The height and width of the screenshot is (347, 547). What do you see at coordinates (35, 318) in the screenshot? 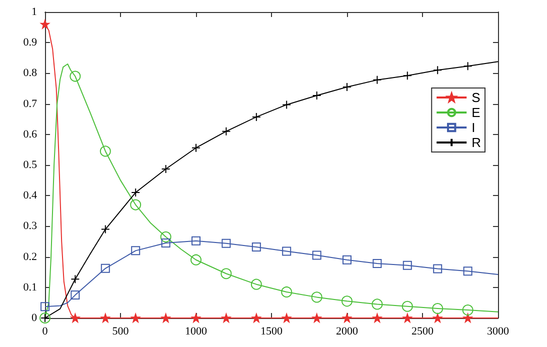
I see `y-tick-label: 0` at bounding box center [35, 318].